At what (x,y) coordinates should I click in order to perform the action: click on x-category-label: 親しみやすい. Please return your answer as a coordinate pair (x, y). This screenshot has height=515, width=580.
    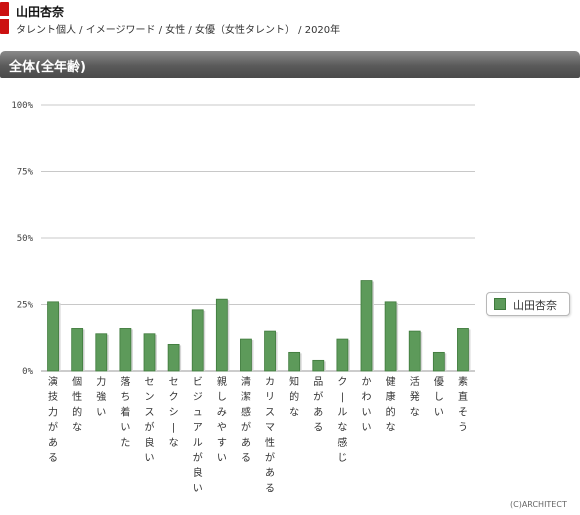
    Looking at the image, I should click on (222, 419).